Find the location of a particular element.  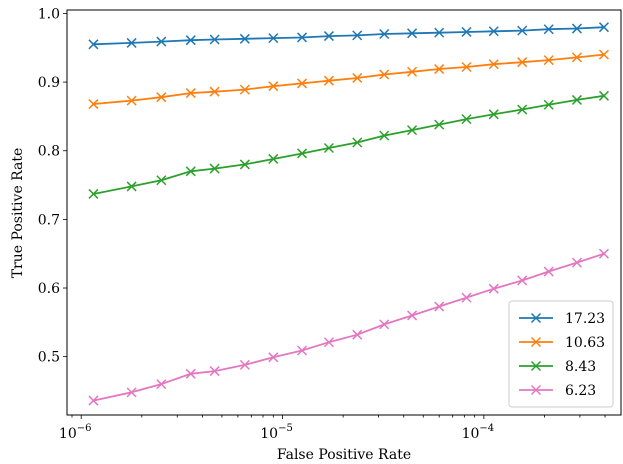

y-tick-label: 0.9 is located at coordinates (49, 83).